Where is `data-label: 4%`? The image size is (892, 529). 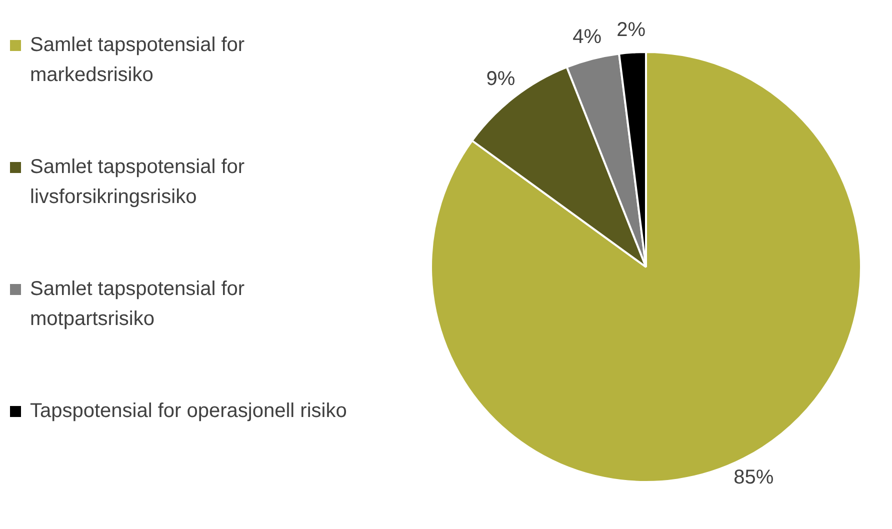 data-label: 4% is located at coordinates (587, 37).